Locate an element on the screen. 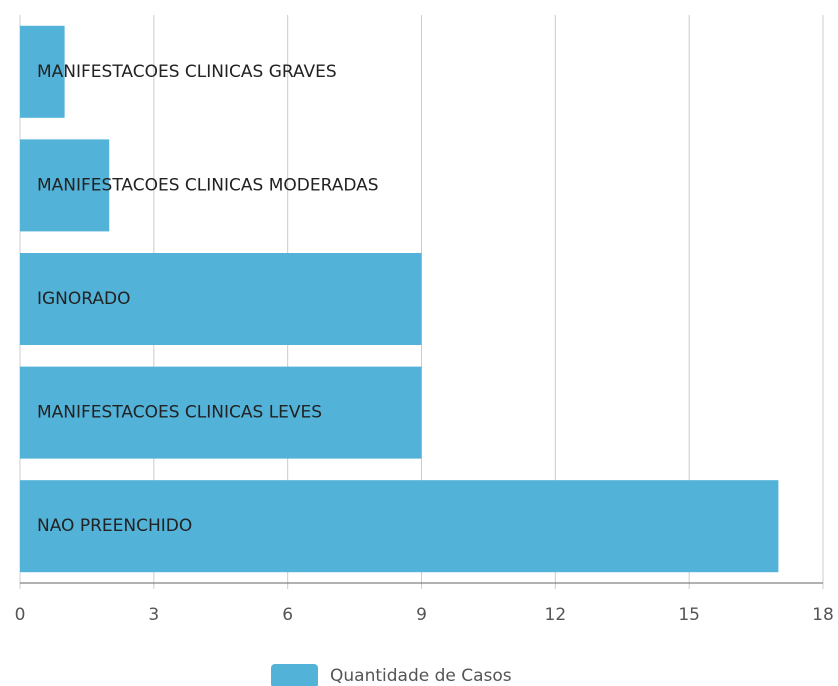 The width and height of the screenshot is (838, 686). x-tick-label: 3 is located at coordinates (153, 615).